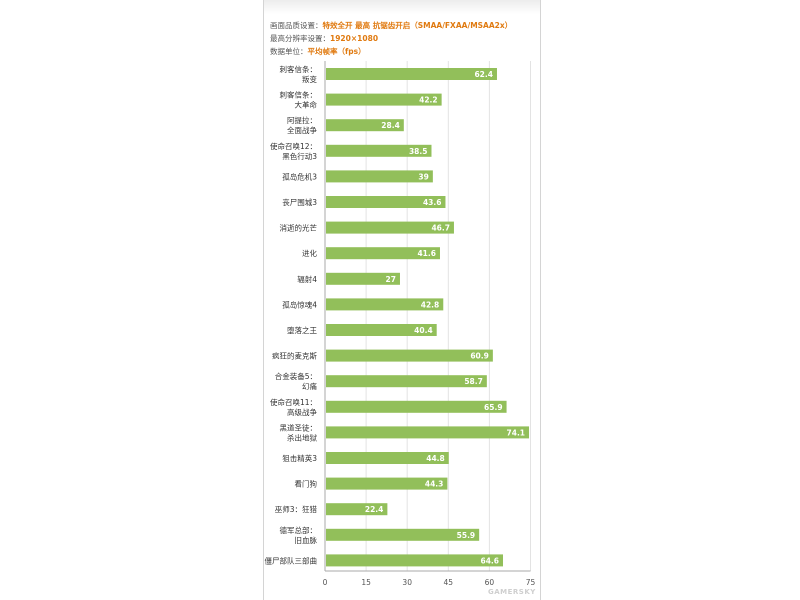  Describe the element at coordinates (299, 156) in the screenshot. I see `category-label: 黑色行动3` at that location.